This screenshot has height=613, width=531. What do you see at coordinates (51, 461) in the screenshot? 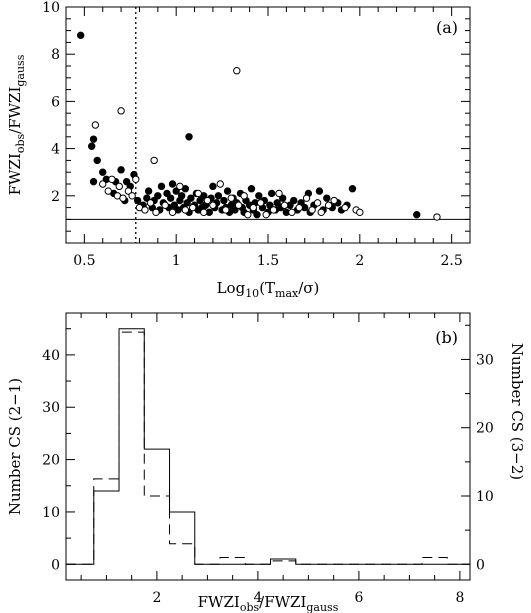
I see `y-tick-label-left: 20` at bounding box center [51, 461].